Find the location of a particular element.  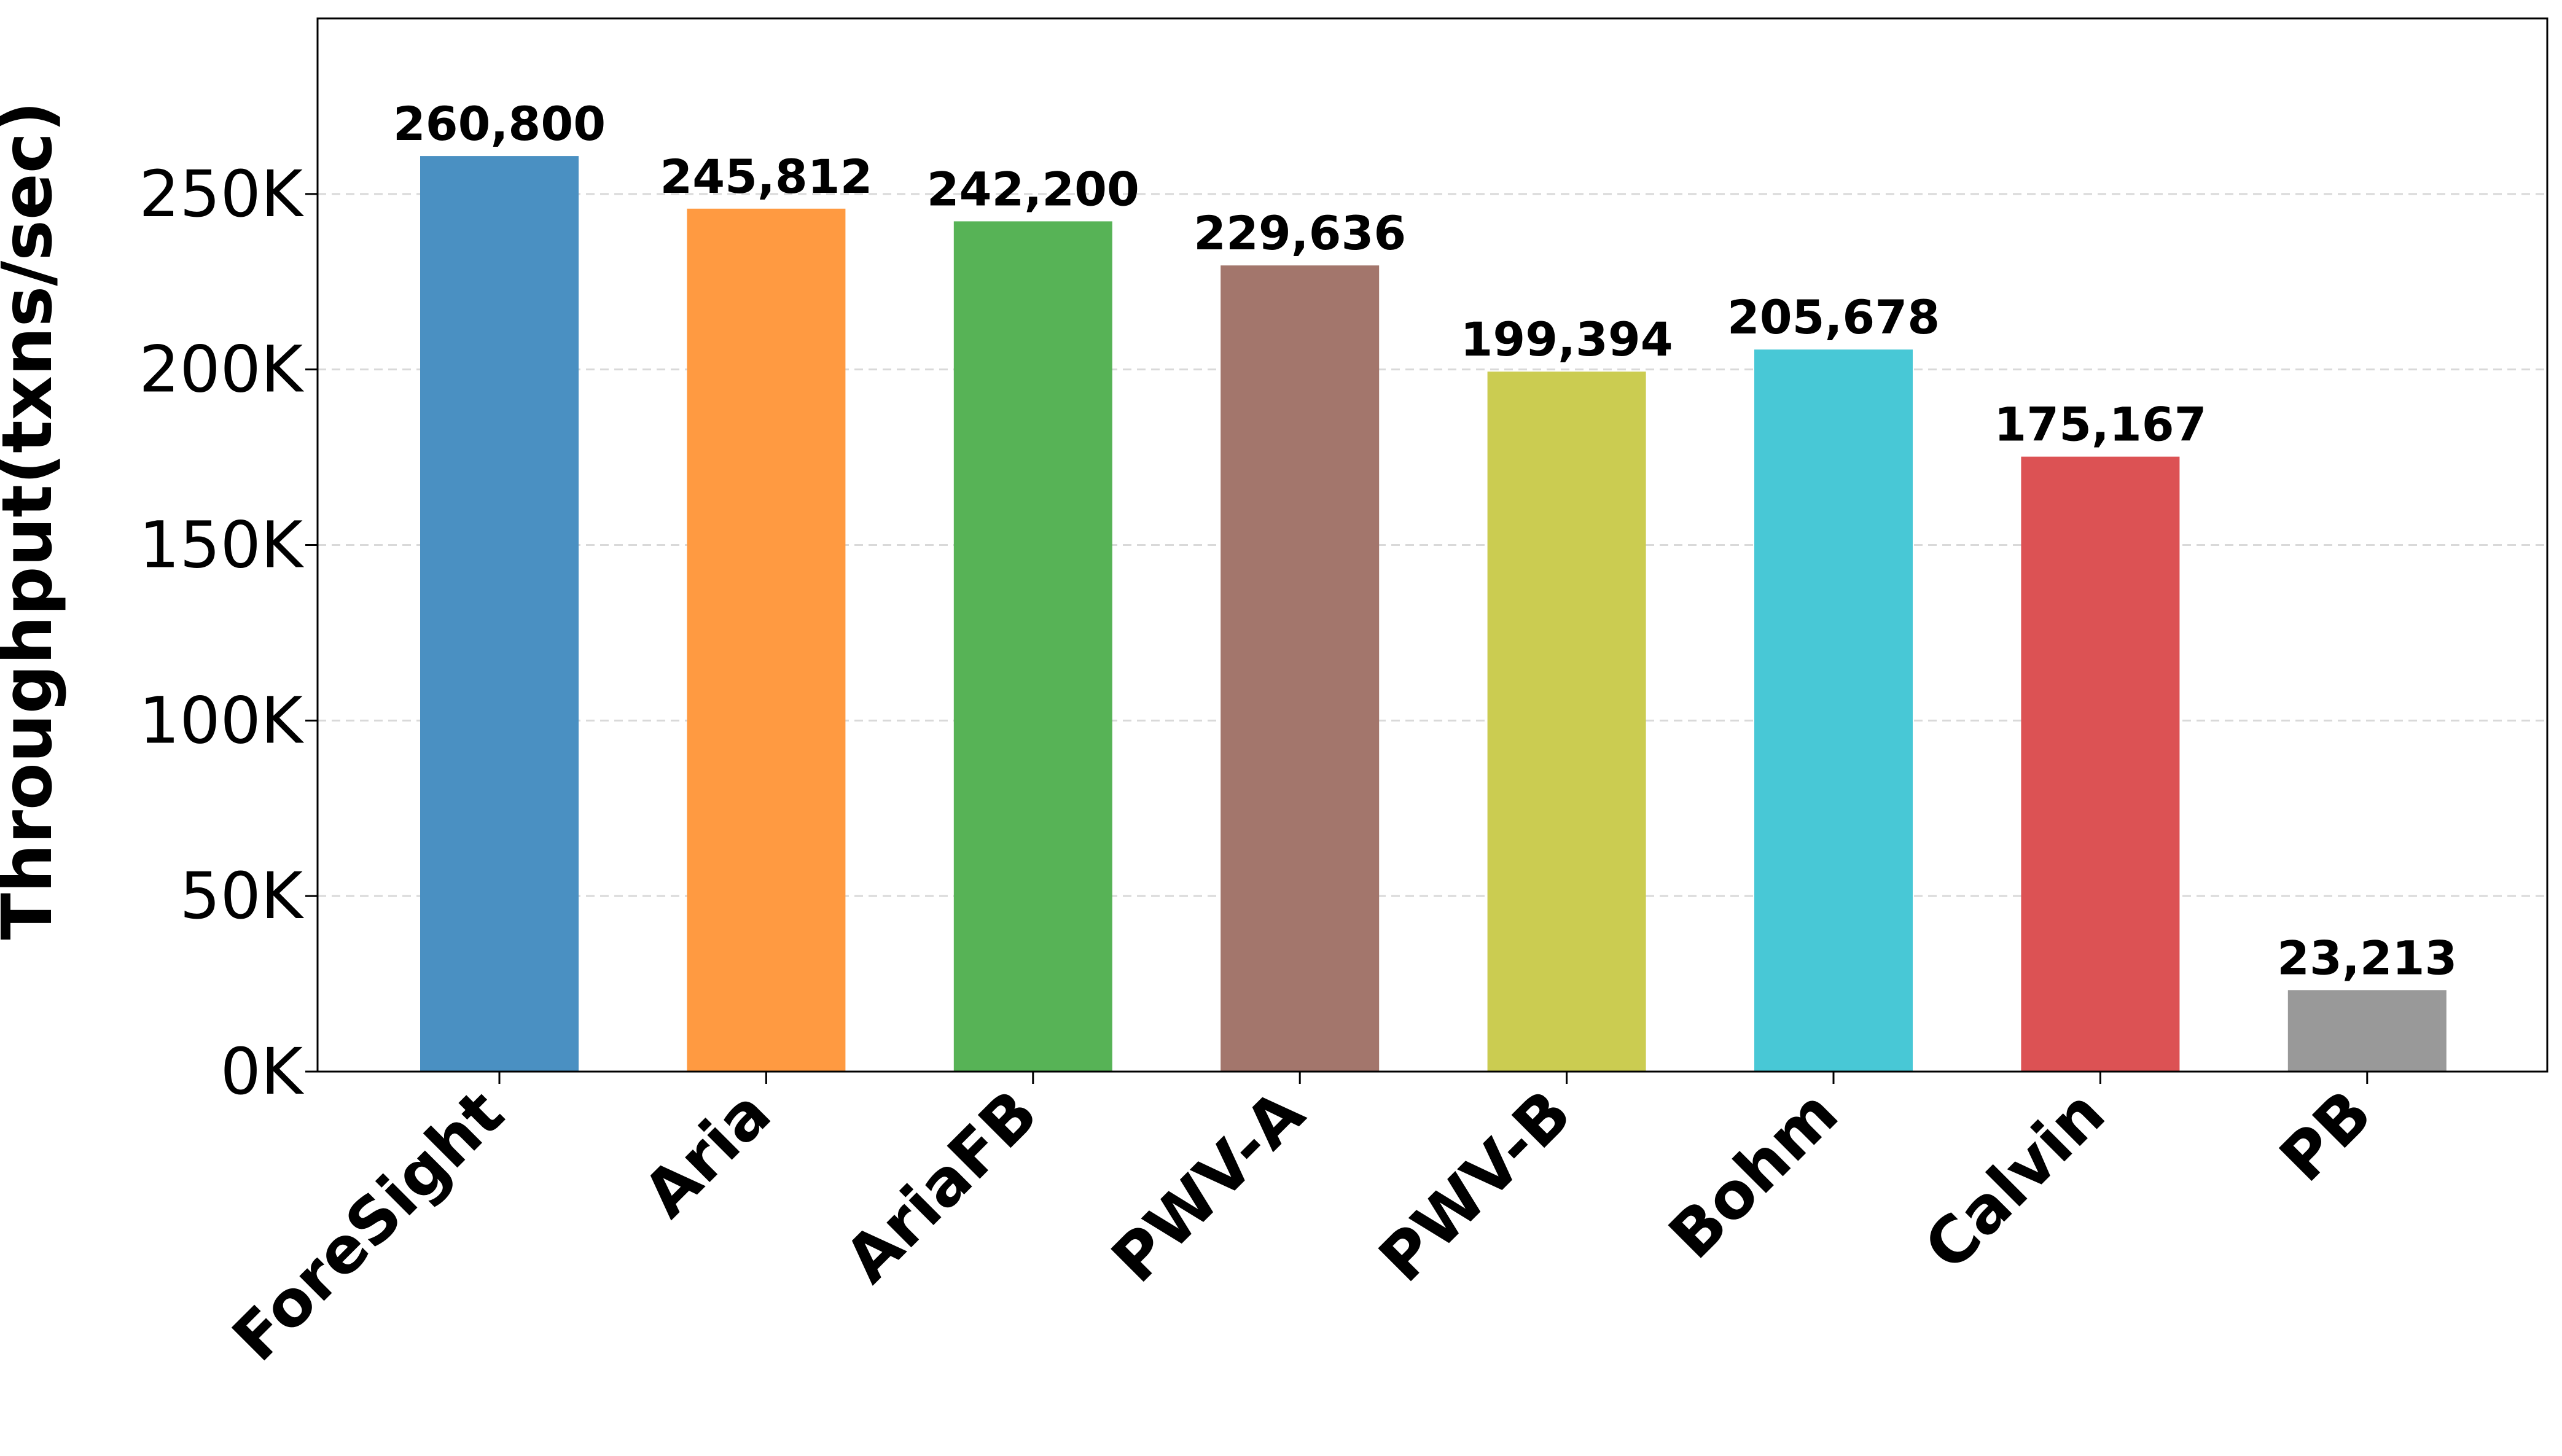

x-tick-label: Aria is located at coordinates (707, 1153).